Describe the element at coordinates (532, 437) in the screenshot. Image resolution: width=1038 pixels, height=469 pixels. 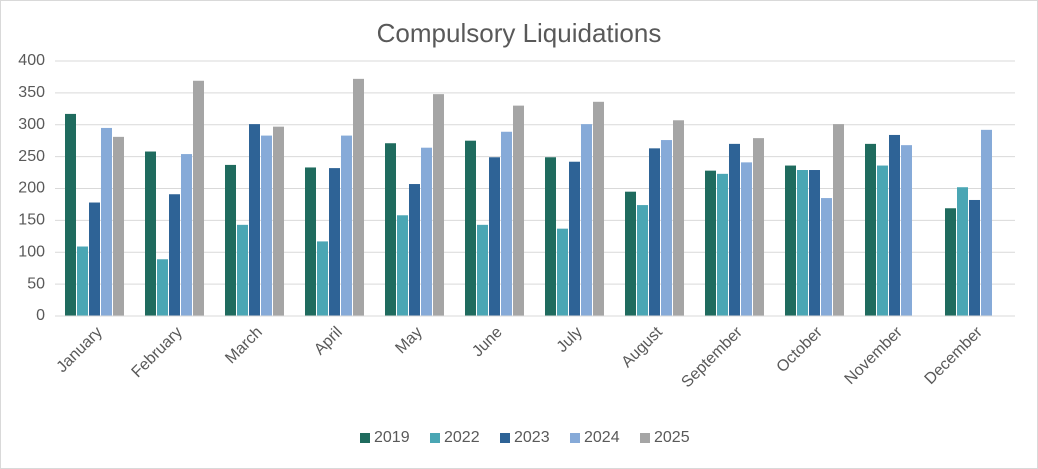
I see `legend-label: 2023` at that location.